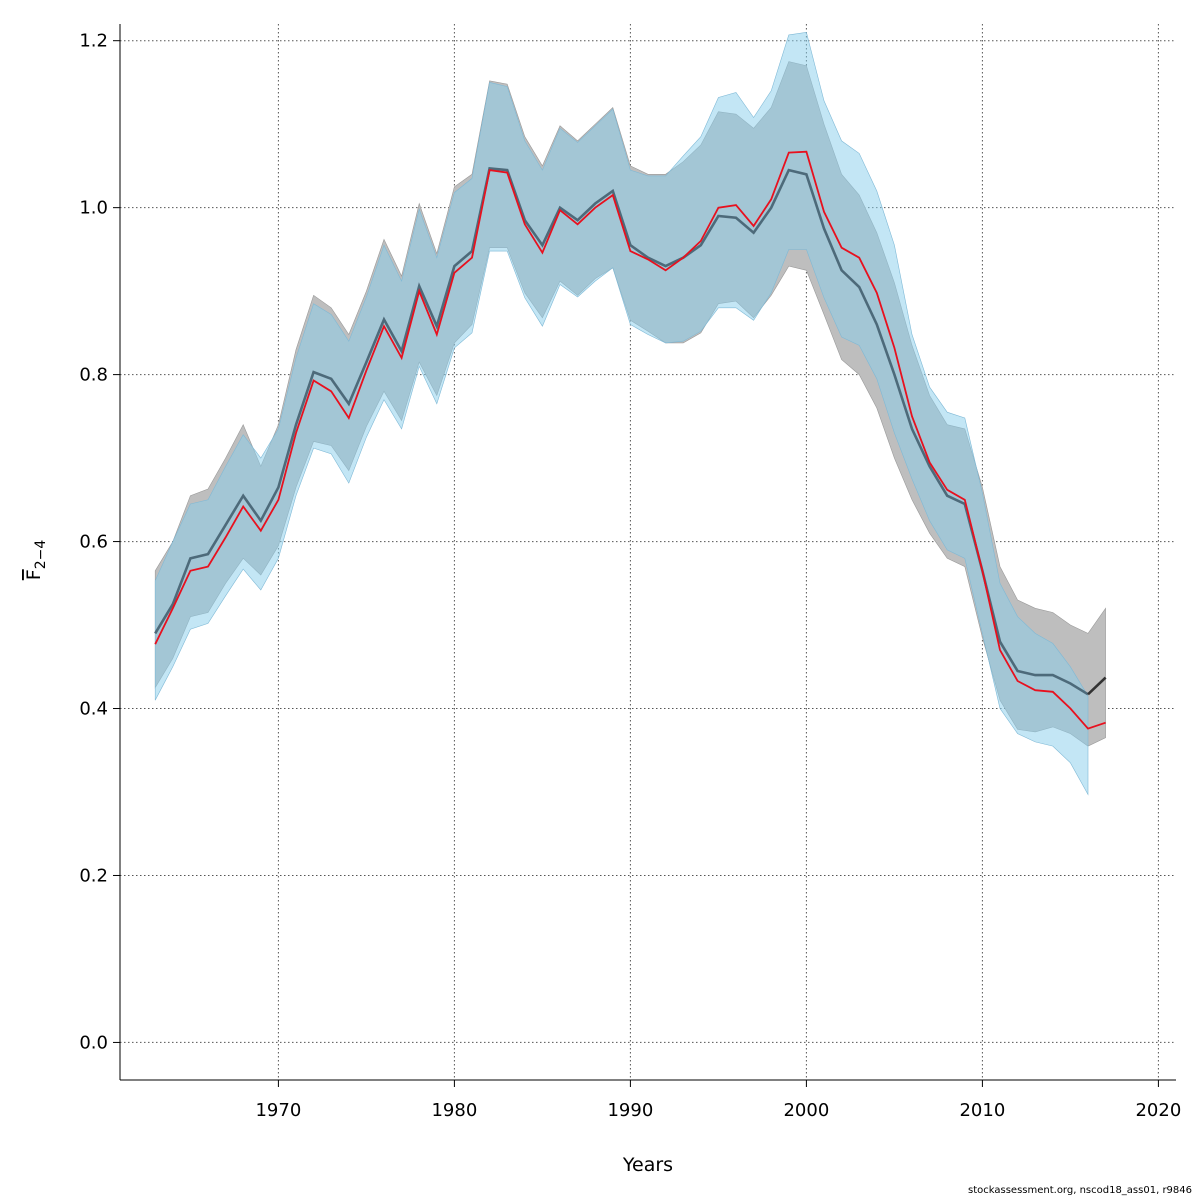 This screenshot has height=1200, width=1200. Describe the element at coordinates (93, 208) in the screenshot. I see `y-tick-label: 1.0` at that location.